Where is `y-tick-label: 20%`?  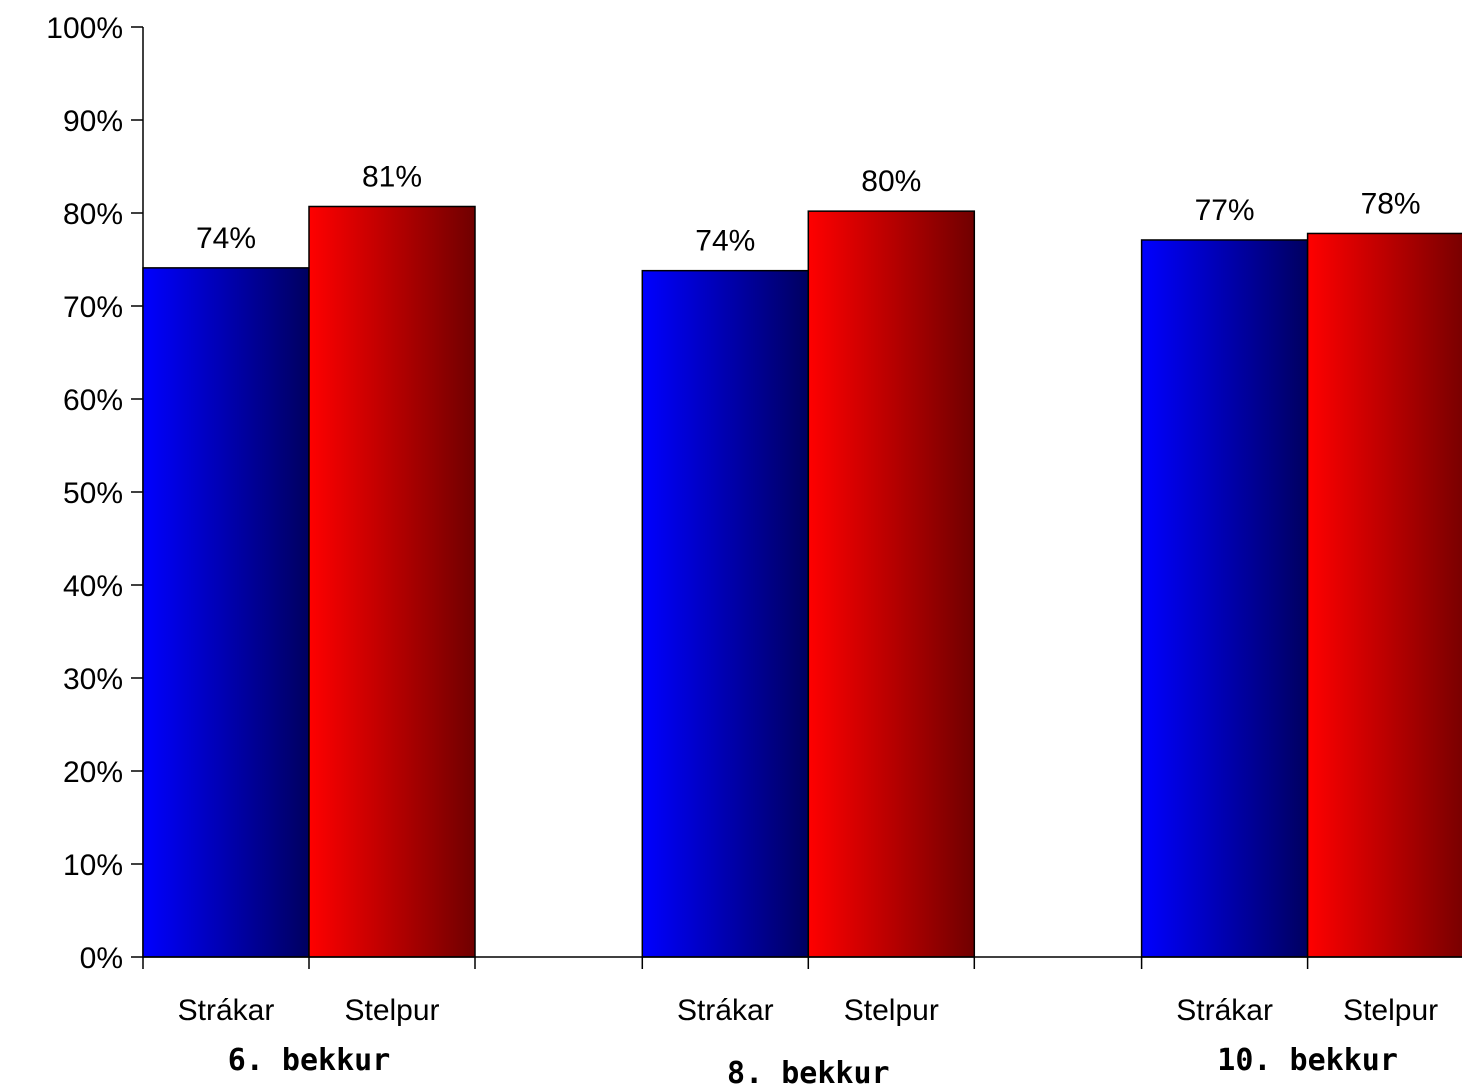
y-tick-label: 20% is located at coordinates (93, 772).